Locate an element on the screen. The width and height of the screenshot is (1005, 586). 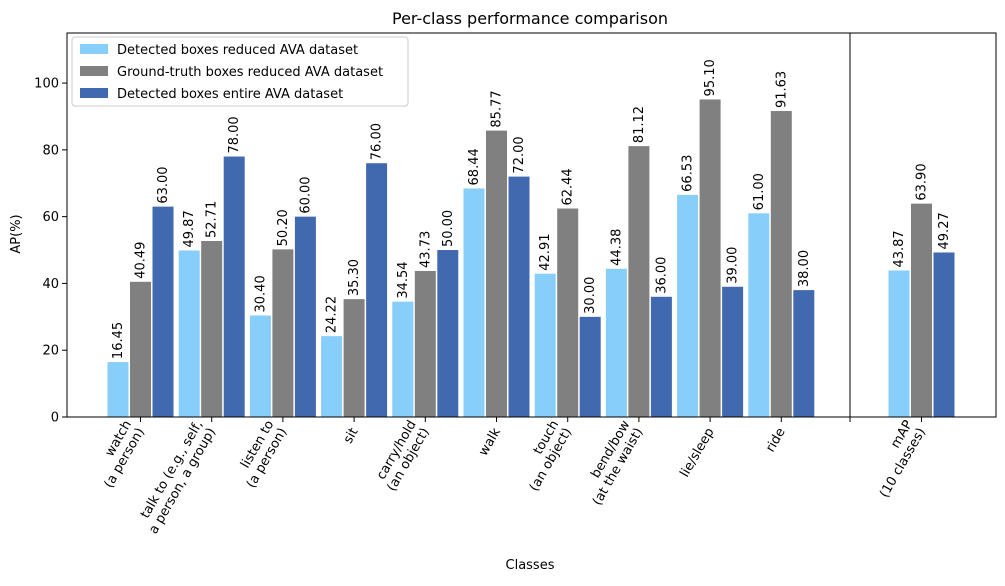
data-label: 52.71 is located at coordinates (212, 219).